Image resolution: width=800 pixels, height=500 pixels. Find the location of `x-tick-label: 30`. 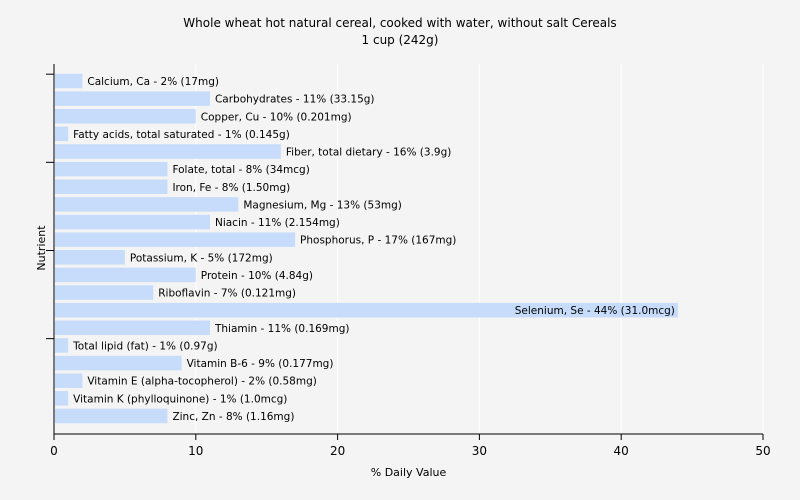

x-tick-label: 30 is located at coordinates (479, 451).